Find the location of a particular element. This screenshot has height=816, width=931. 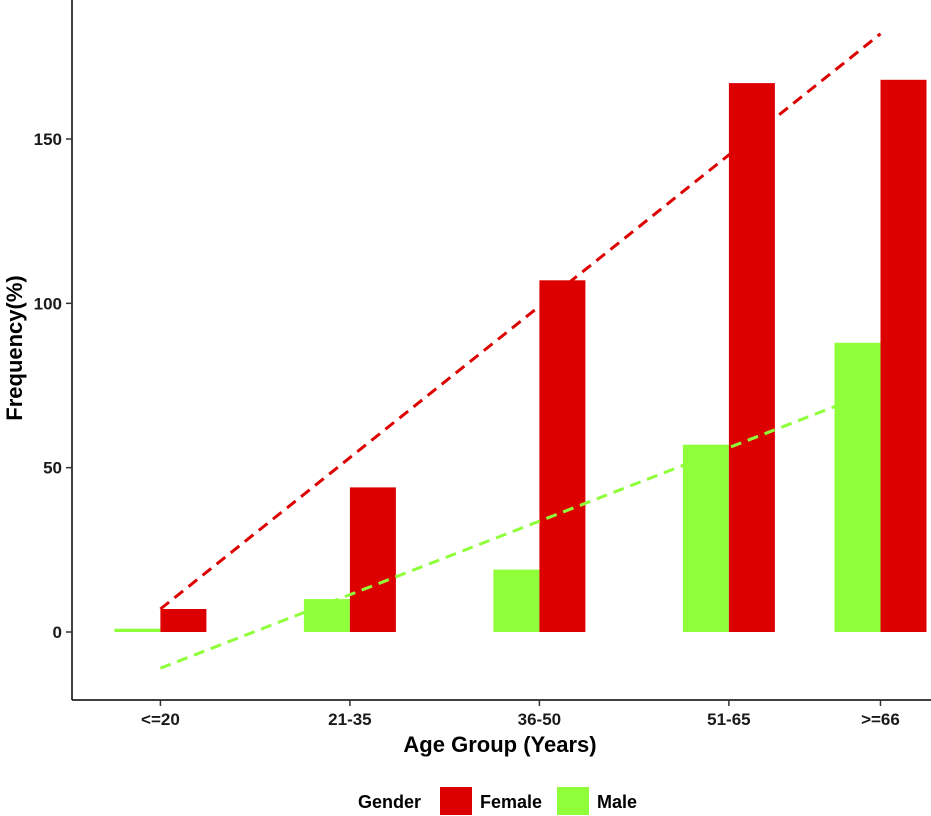

legend-label-male: Male is located at coordinates (617, 802).